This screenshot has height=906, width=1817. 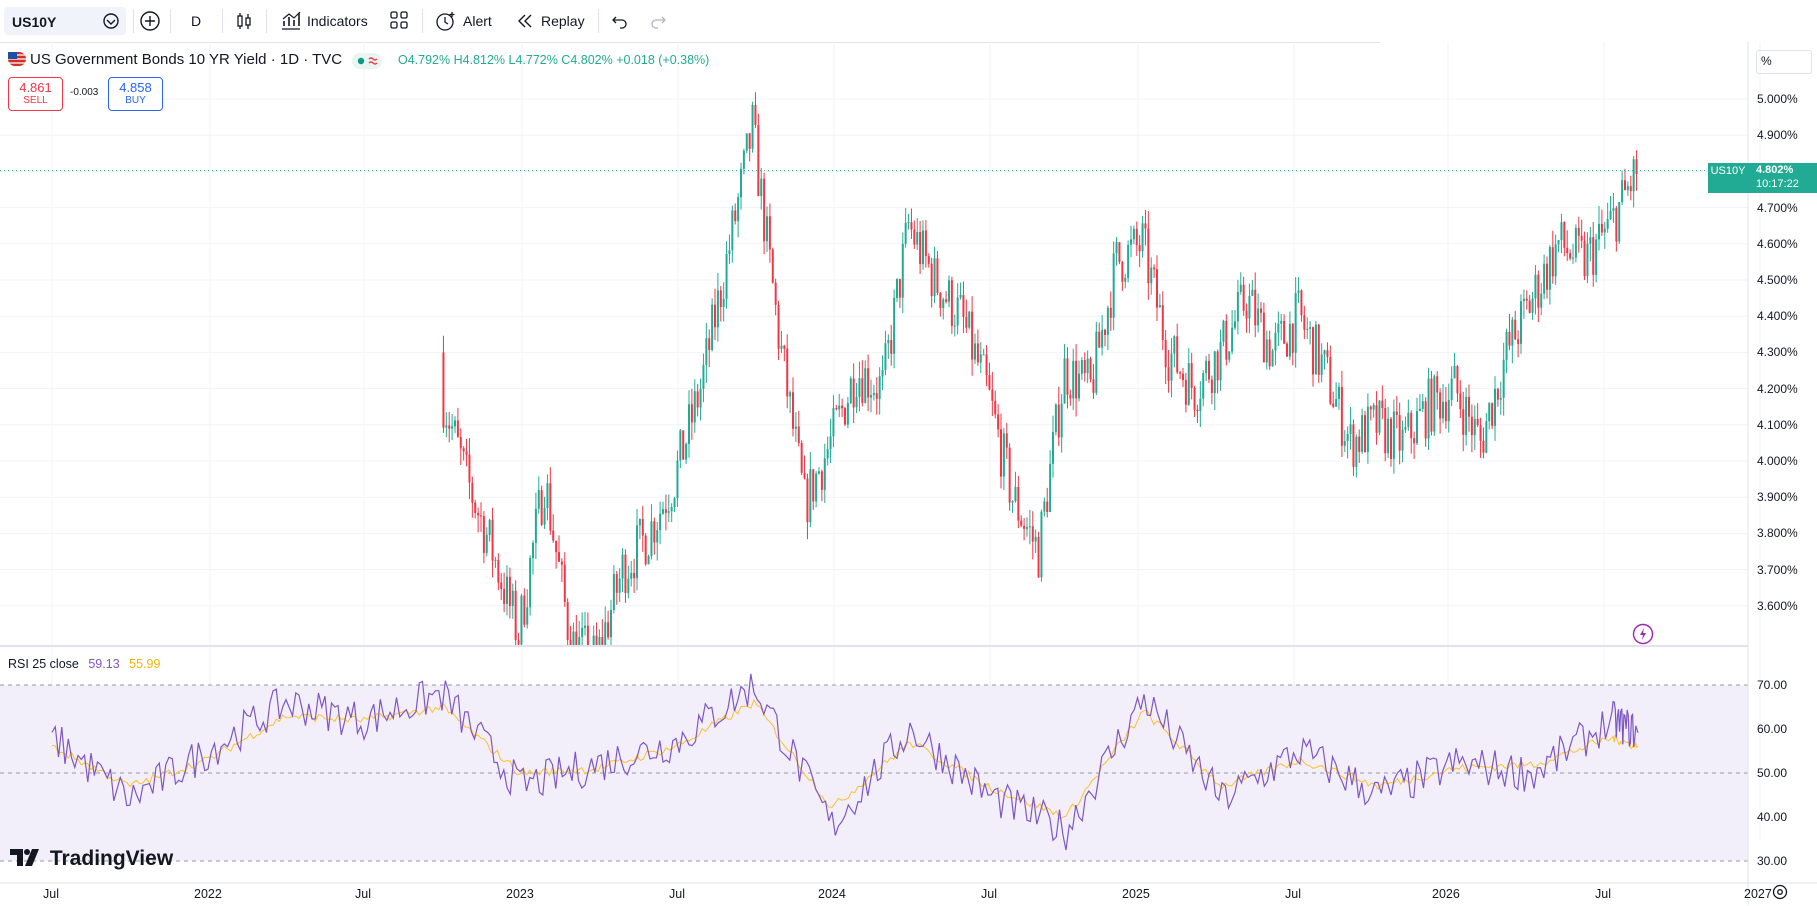 What do you see at coordinates (1784, 62) in the screenshot?
I see `scale-unit-button: %` at bounding box center [1784, 62].